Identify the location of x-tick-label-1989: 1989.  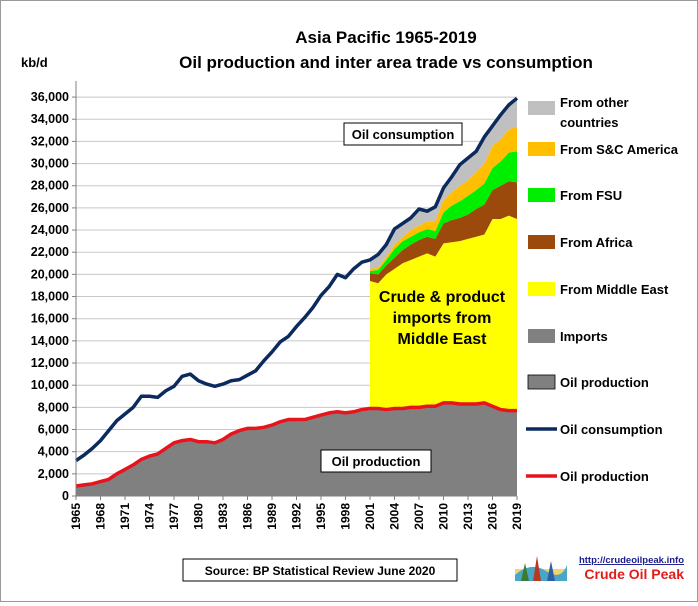
(272, 516).